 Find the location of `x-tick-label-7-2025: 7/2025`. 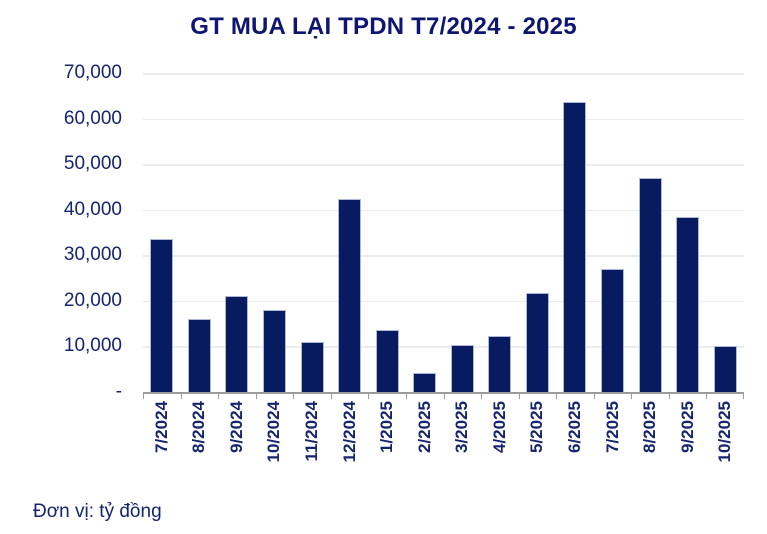

x-tick-label-7-2025: 7/2025 is located at coordinates (613, 449).